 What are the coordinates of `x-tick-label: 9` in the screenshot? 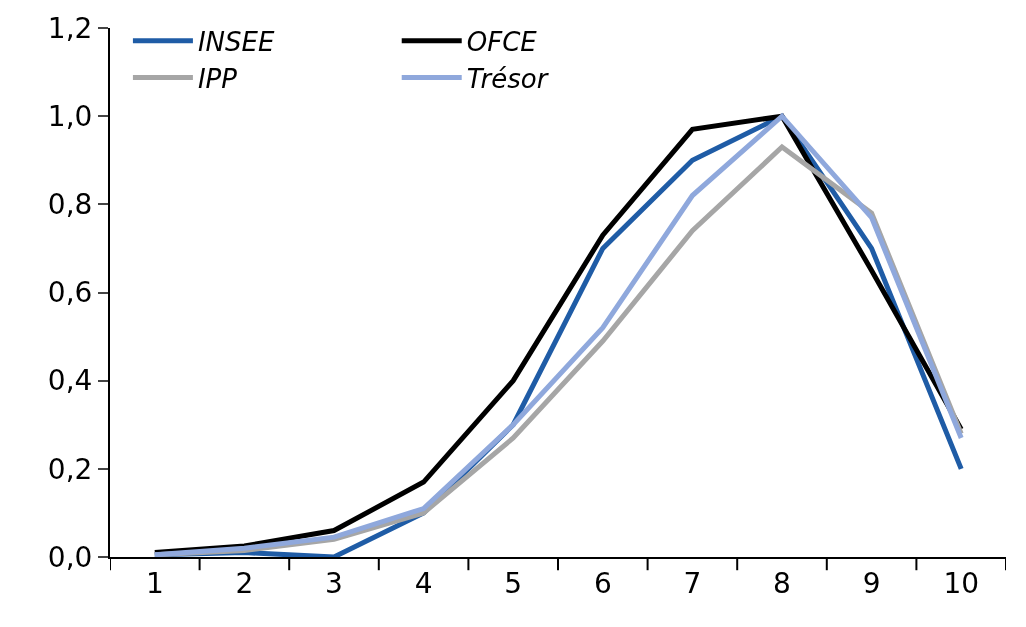 It's located at (871, 583).